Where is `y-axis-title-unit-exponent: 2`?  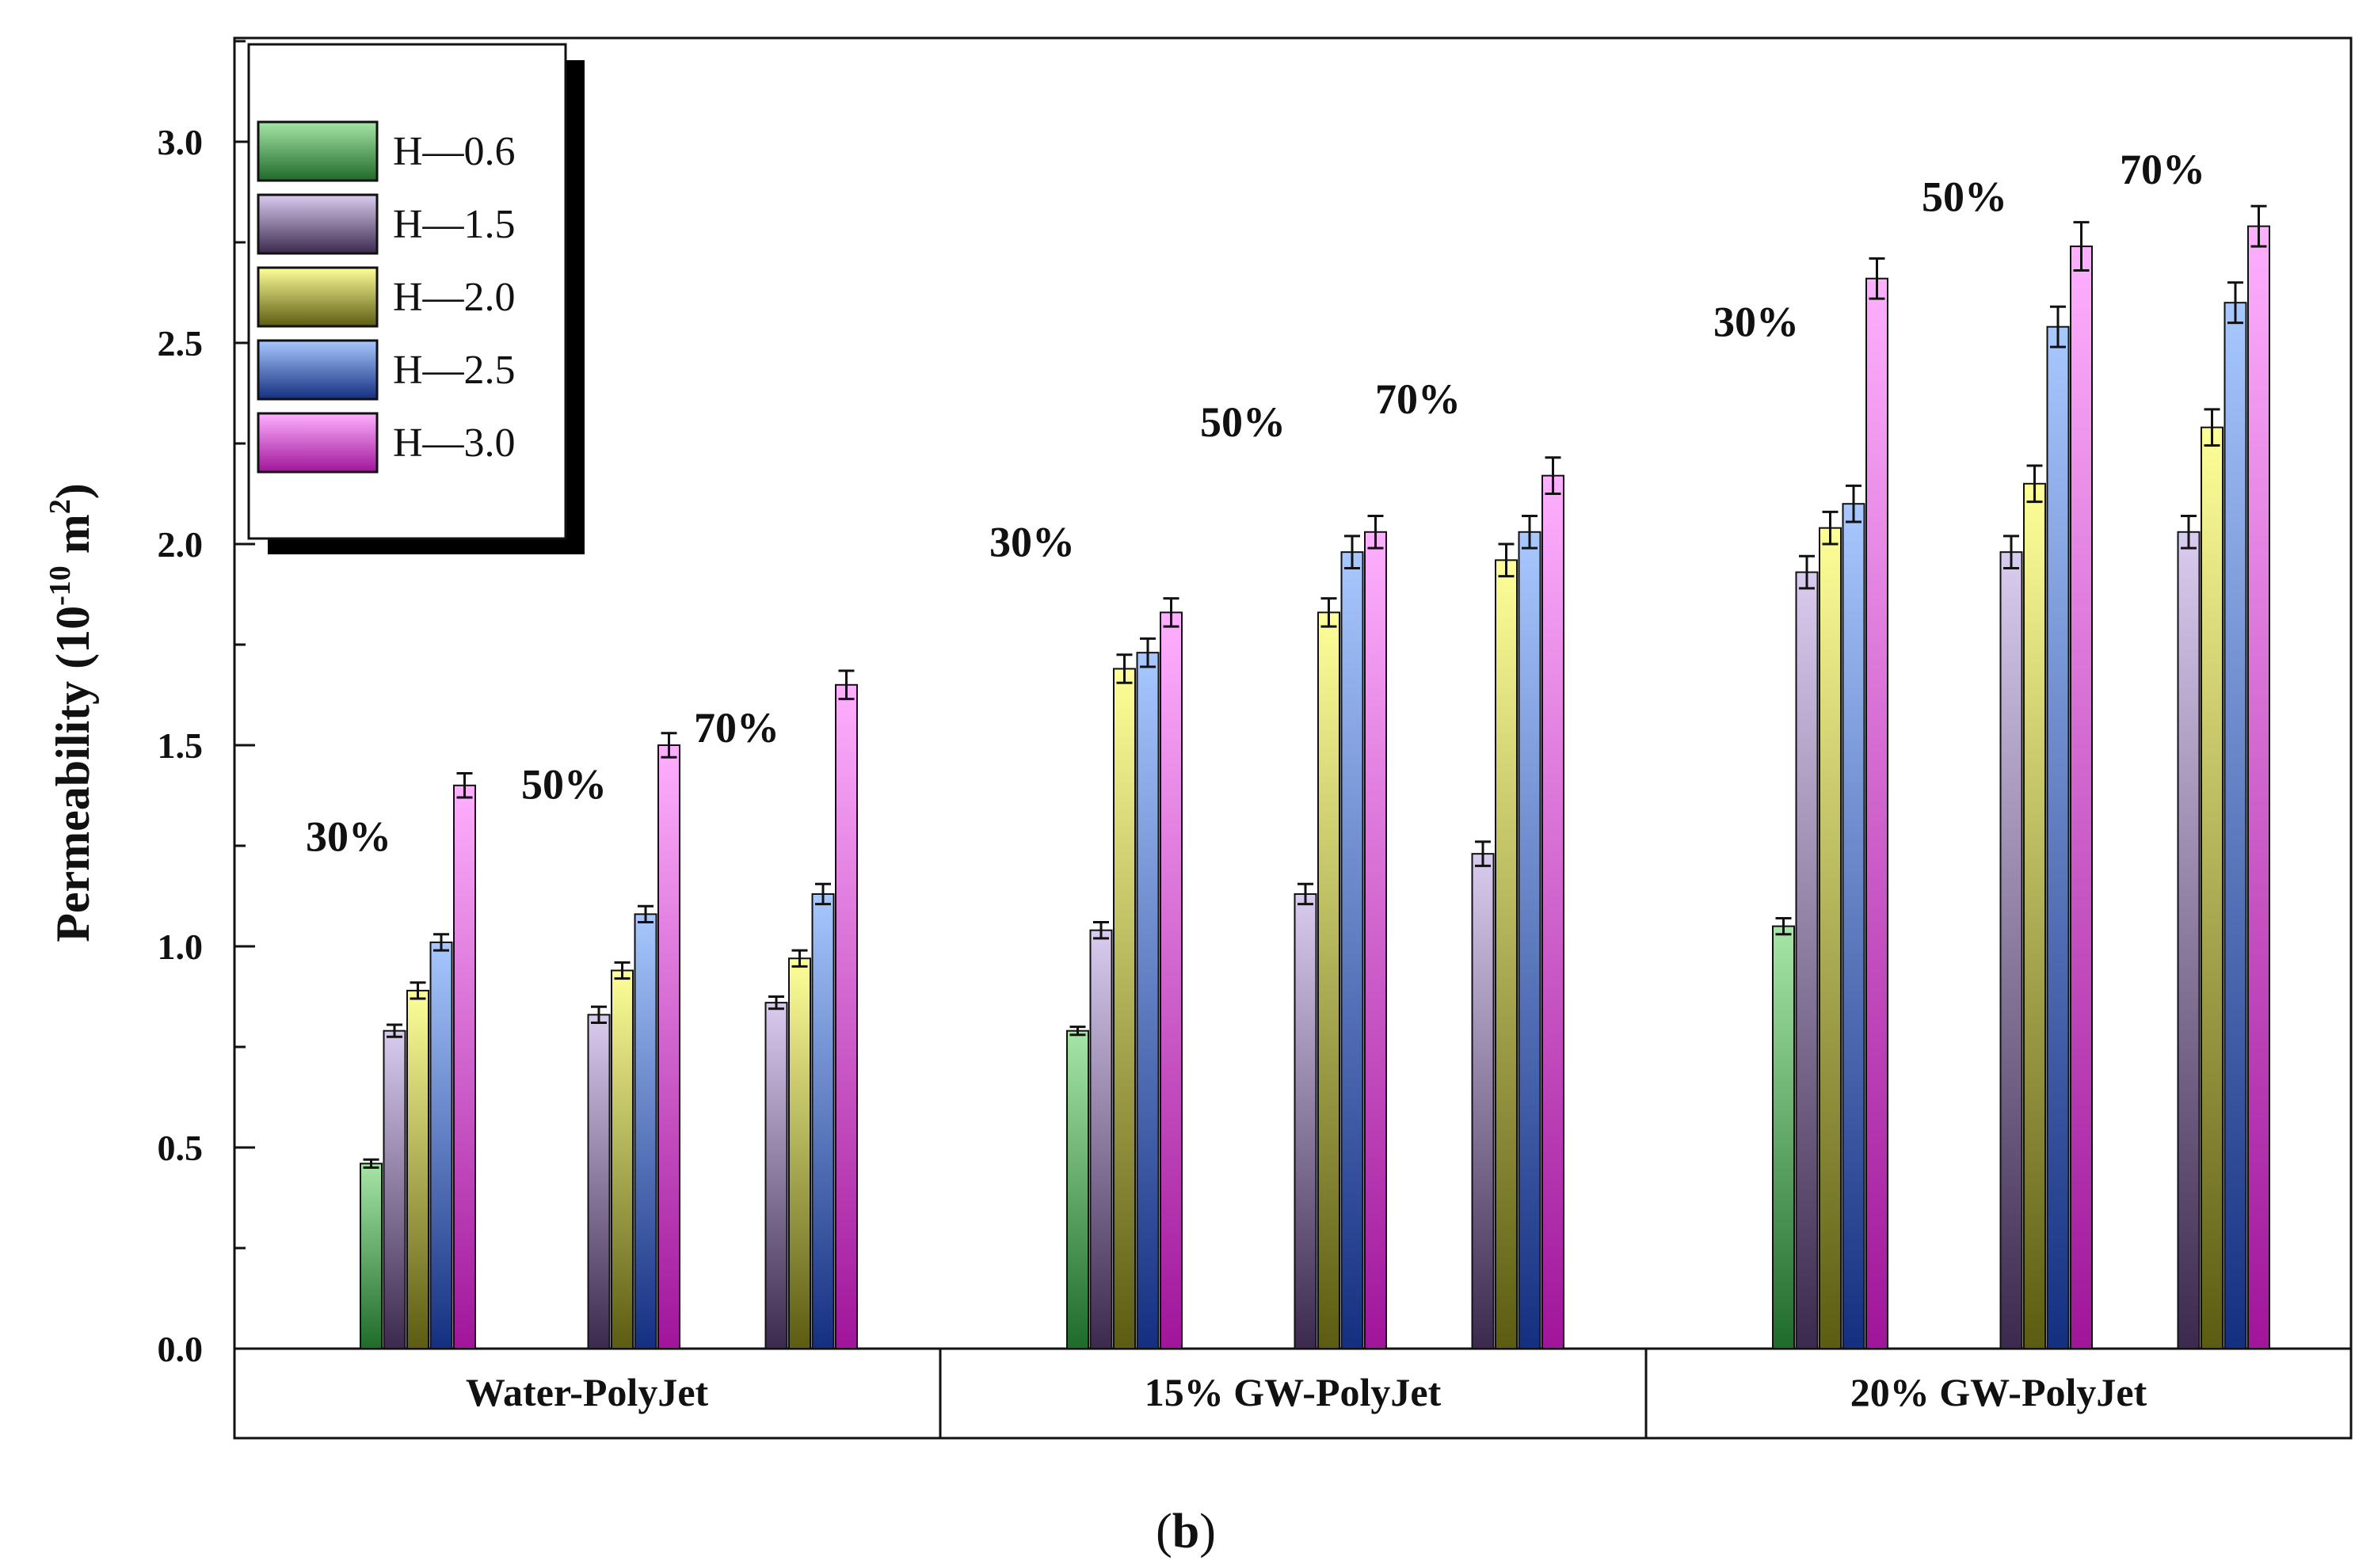
y-axis-title-unit-exponent: 2 is located at coordinates (60, 506).